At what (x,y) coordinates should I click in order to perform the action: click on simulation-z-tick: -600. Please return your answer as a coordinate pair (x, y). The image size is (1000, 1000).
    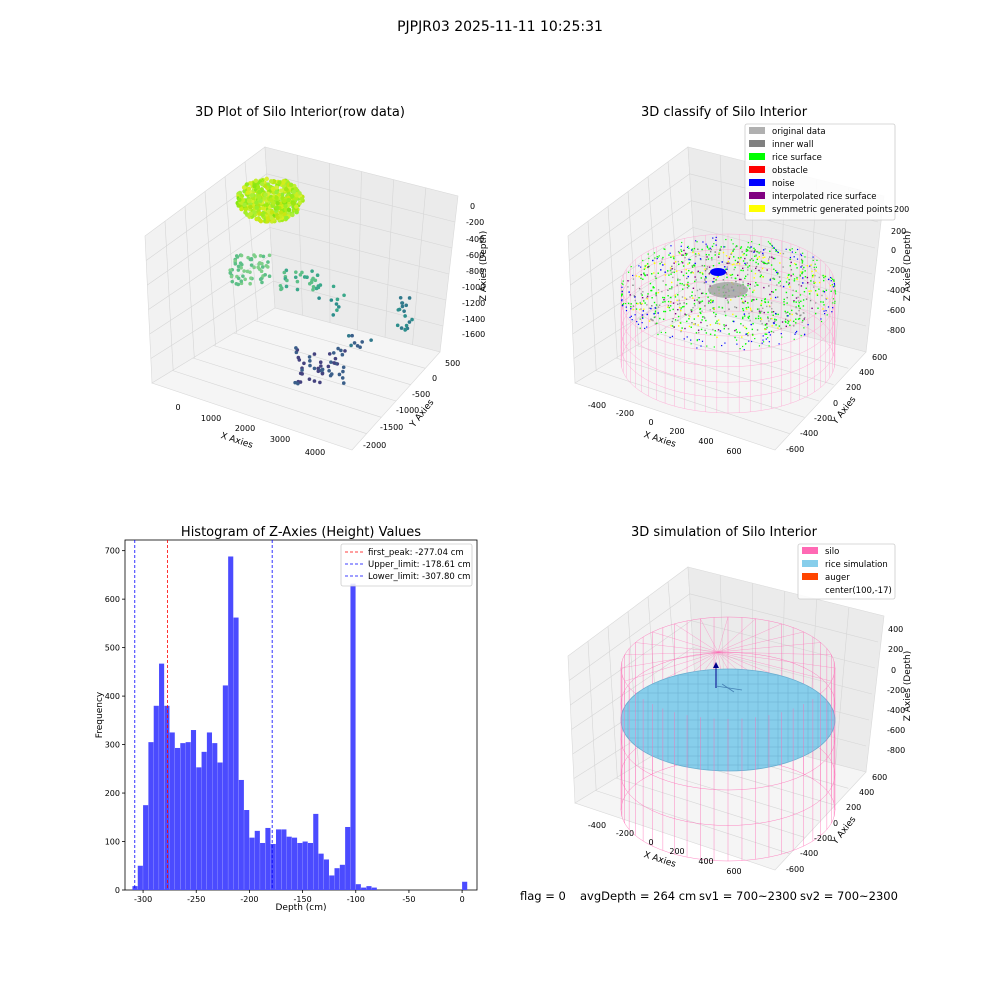
    Looking at the image, I should click on (896, 730).